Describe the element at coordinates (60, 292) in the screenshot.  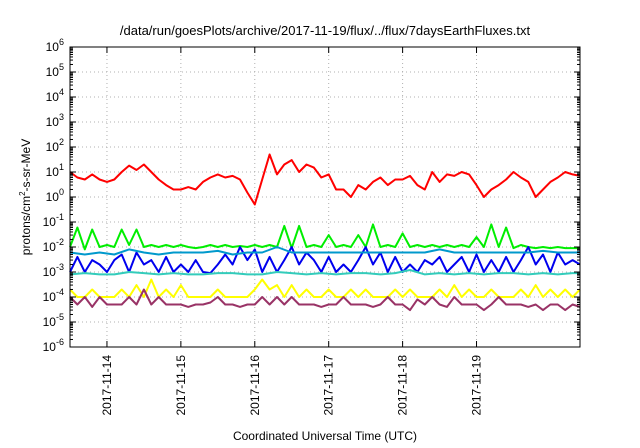
I see `y-tick-exponent: -4` at that location.